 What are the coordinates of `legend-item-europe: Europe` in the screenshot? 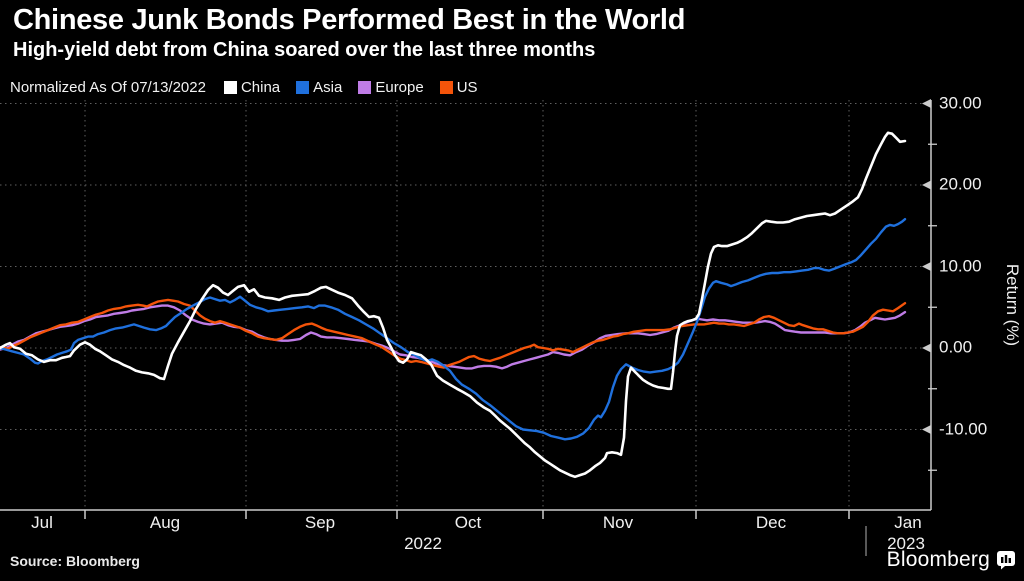 It's located at (391, 87).